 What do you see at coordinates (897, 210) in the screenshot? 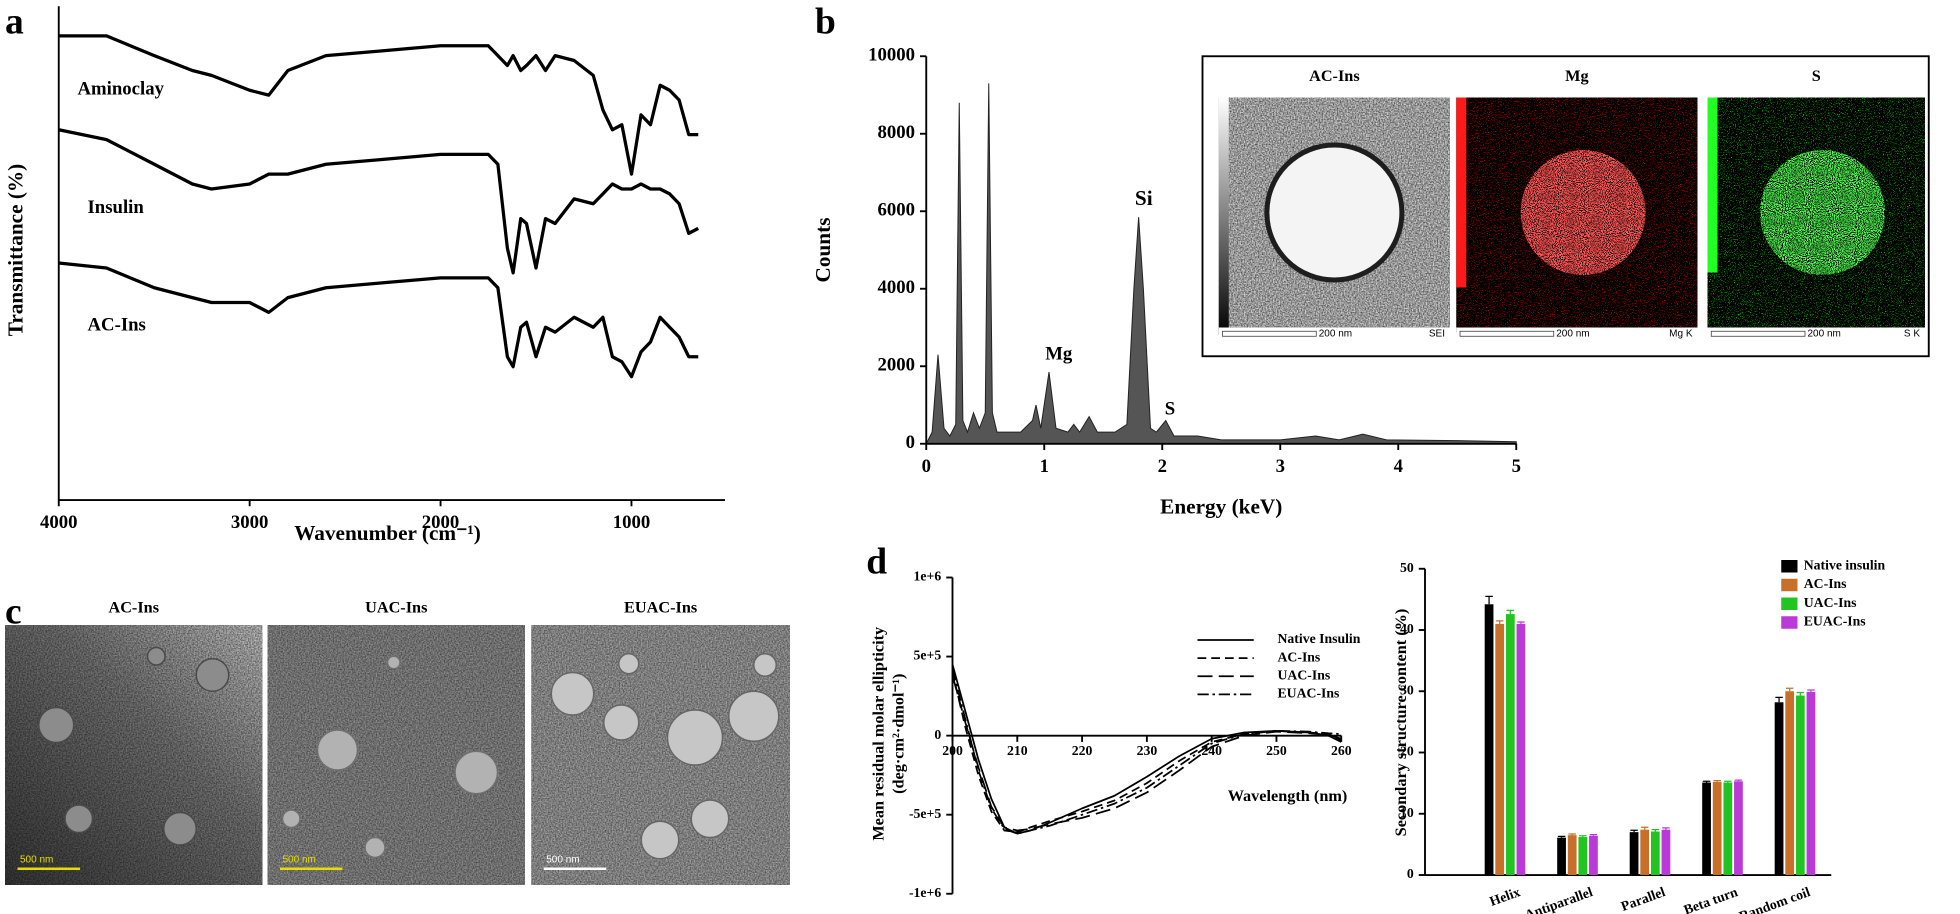
I see `y-tick-label: 6000` at bounding box center [897, 210].